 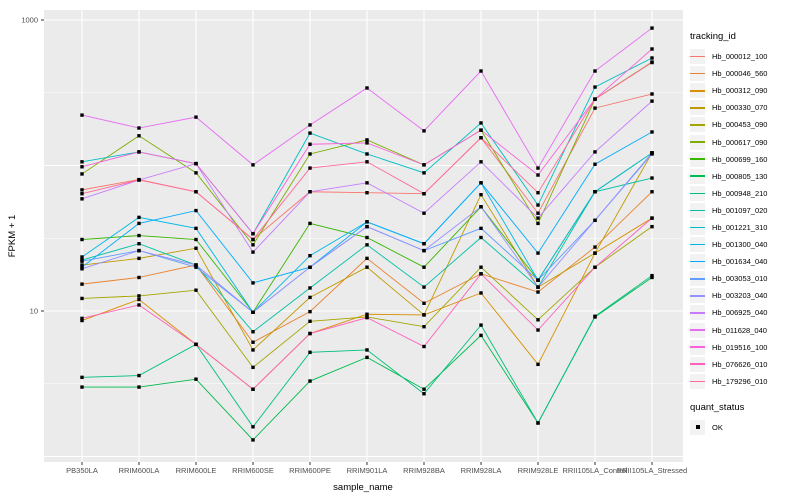 I want to click on legend-item-Hb_006925_040: Hb_006925_040, so click(x=745, y=312).